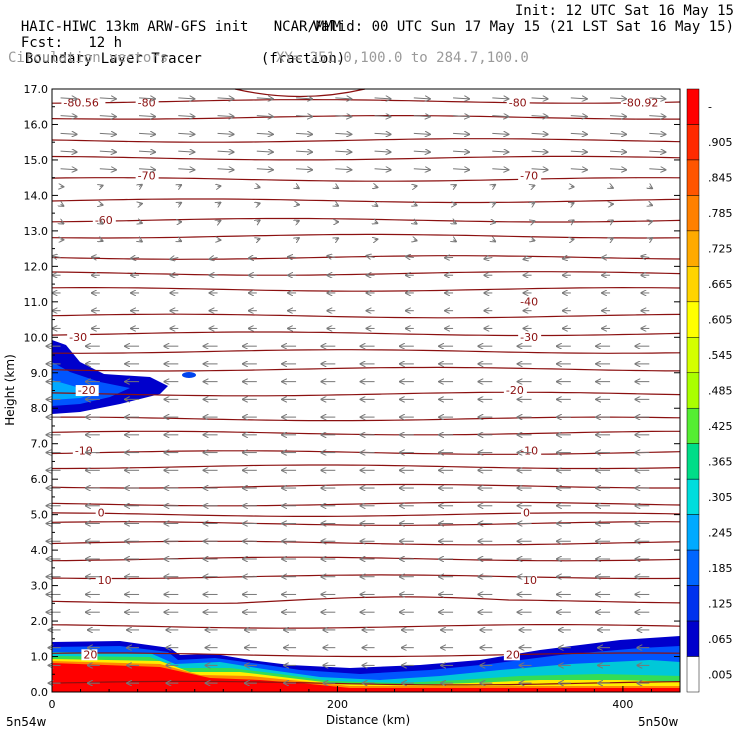 Image resolution: width=740 pixels, height=740 pixels. I want to click on y-tick-label: 9.0, so click(40, 373).